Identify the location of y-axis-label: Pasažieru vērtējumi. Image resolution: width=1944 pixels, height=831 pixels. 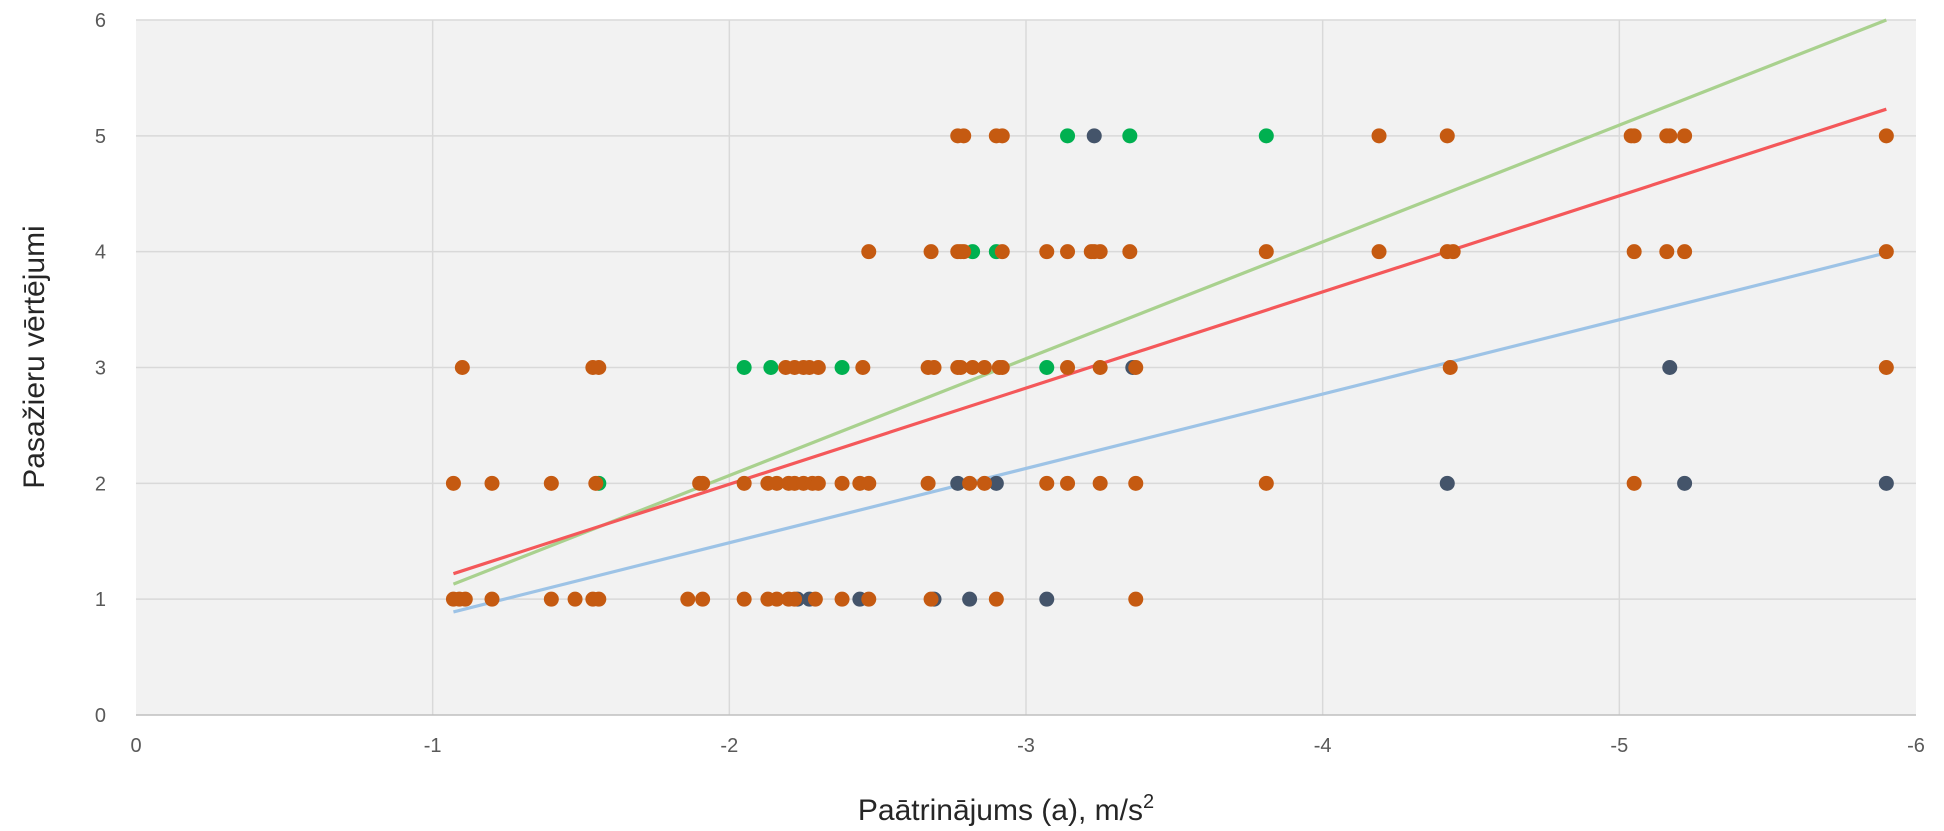
(34, 356).